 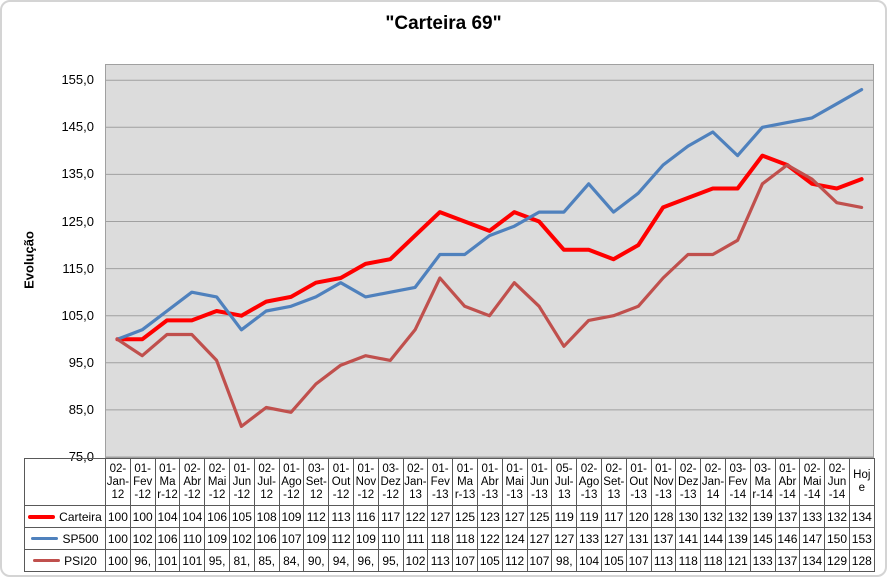 I want to click on chart-title: "Carteira 69", so click(x=443, y=23).